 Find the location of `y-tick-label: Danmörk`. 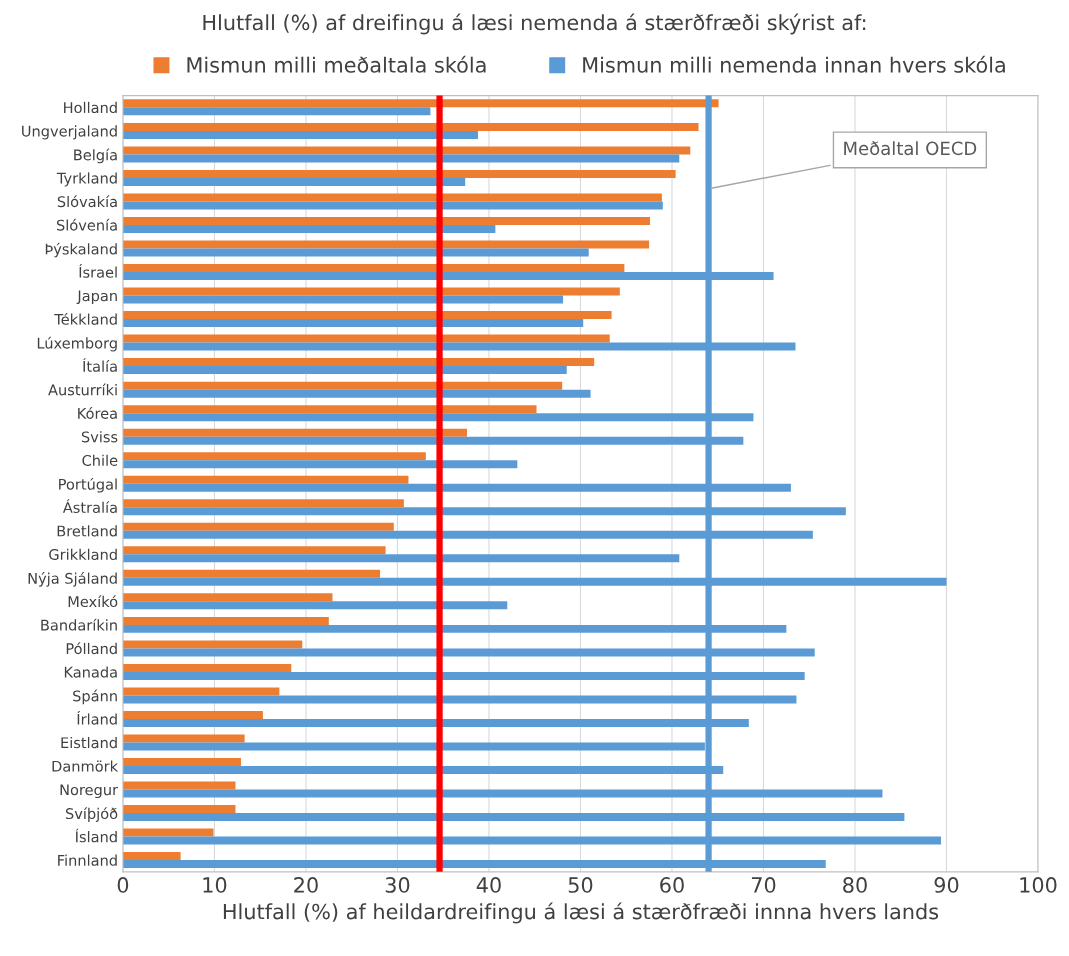

y-tick-label: Danmörk is located at coordinates (85, 766).